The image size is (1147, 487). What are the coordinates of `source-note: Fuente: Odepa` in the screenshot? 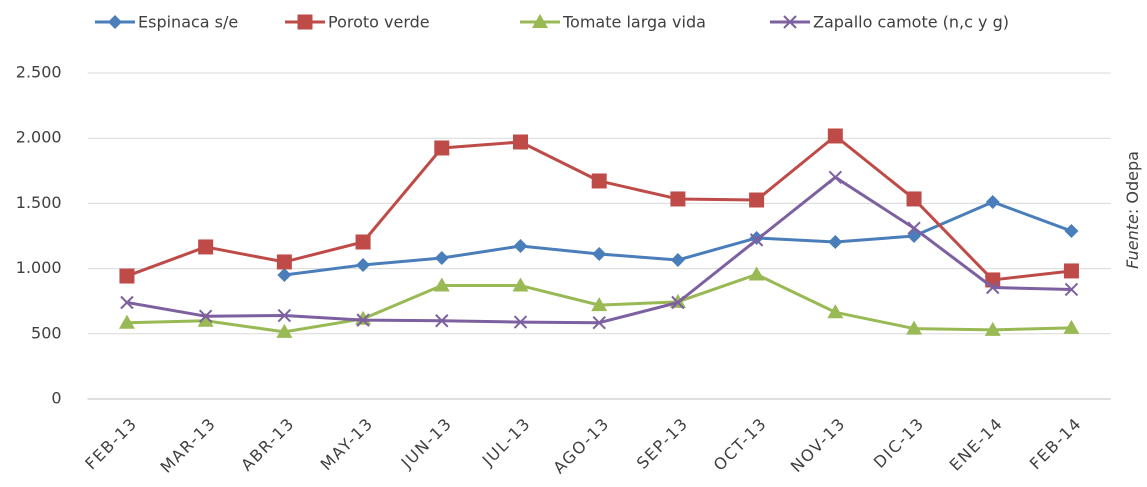 It's located at (1132, 210).